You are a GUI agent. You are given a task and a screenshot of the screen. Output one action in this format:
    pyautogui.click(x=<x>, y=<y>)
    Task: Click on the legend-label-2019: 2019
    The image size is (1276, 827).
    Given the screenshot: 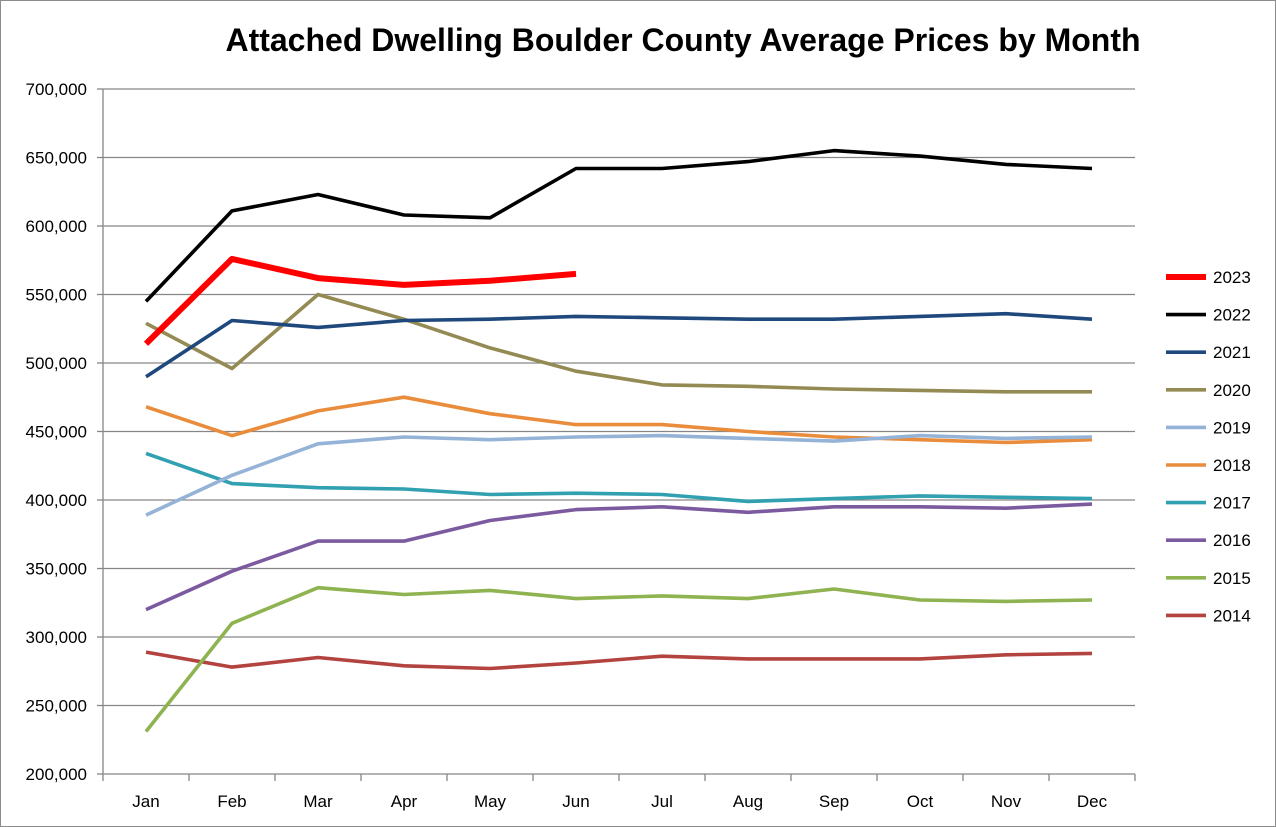 What is the action you would take?
    pyautogui.click(x=1232, y=427)
    